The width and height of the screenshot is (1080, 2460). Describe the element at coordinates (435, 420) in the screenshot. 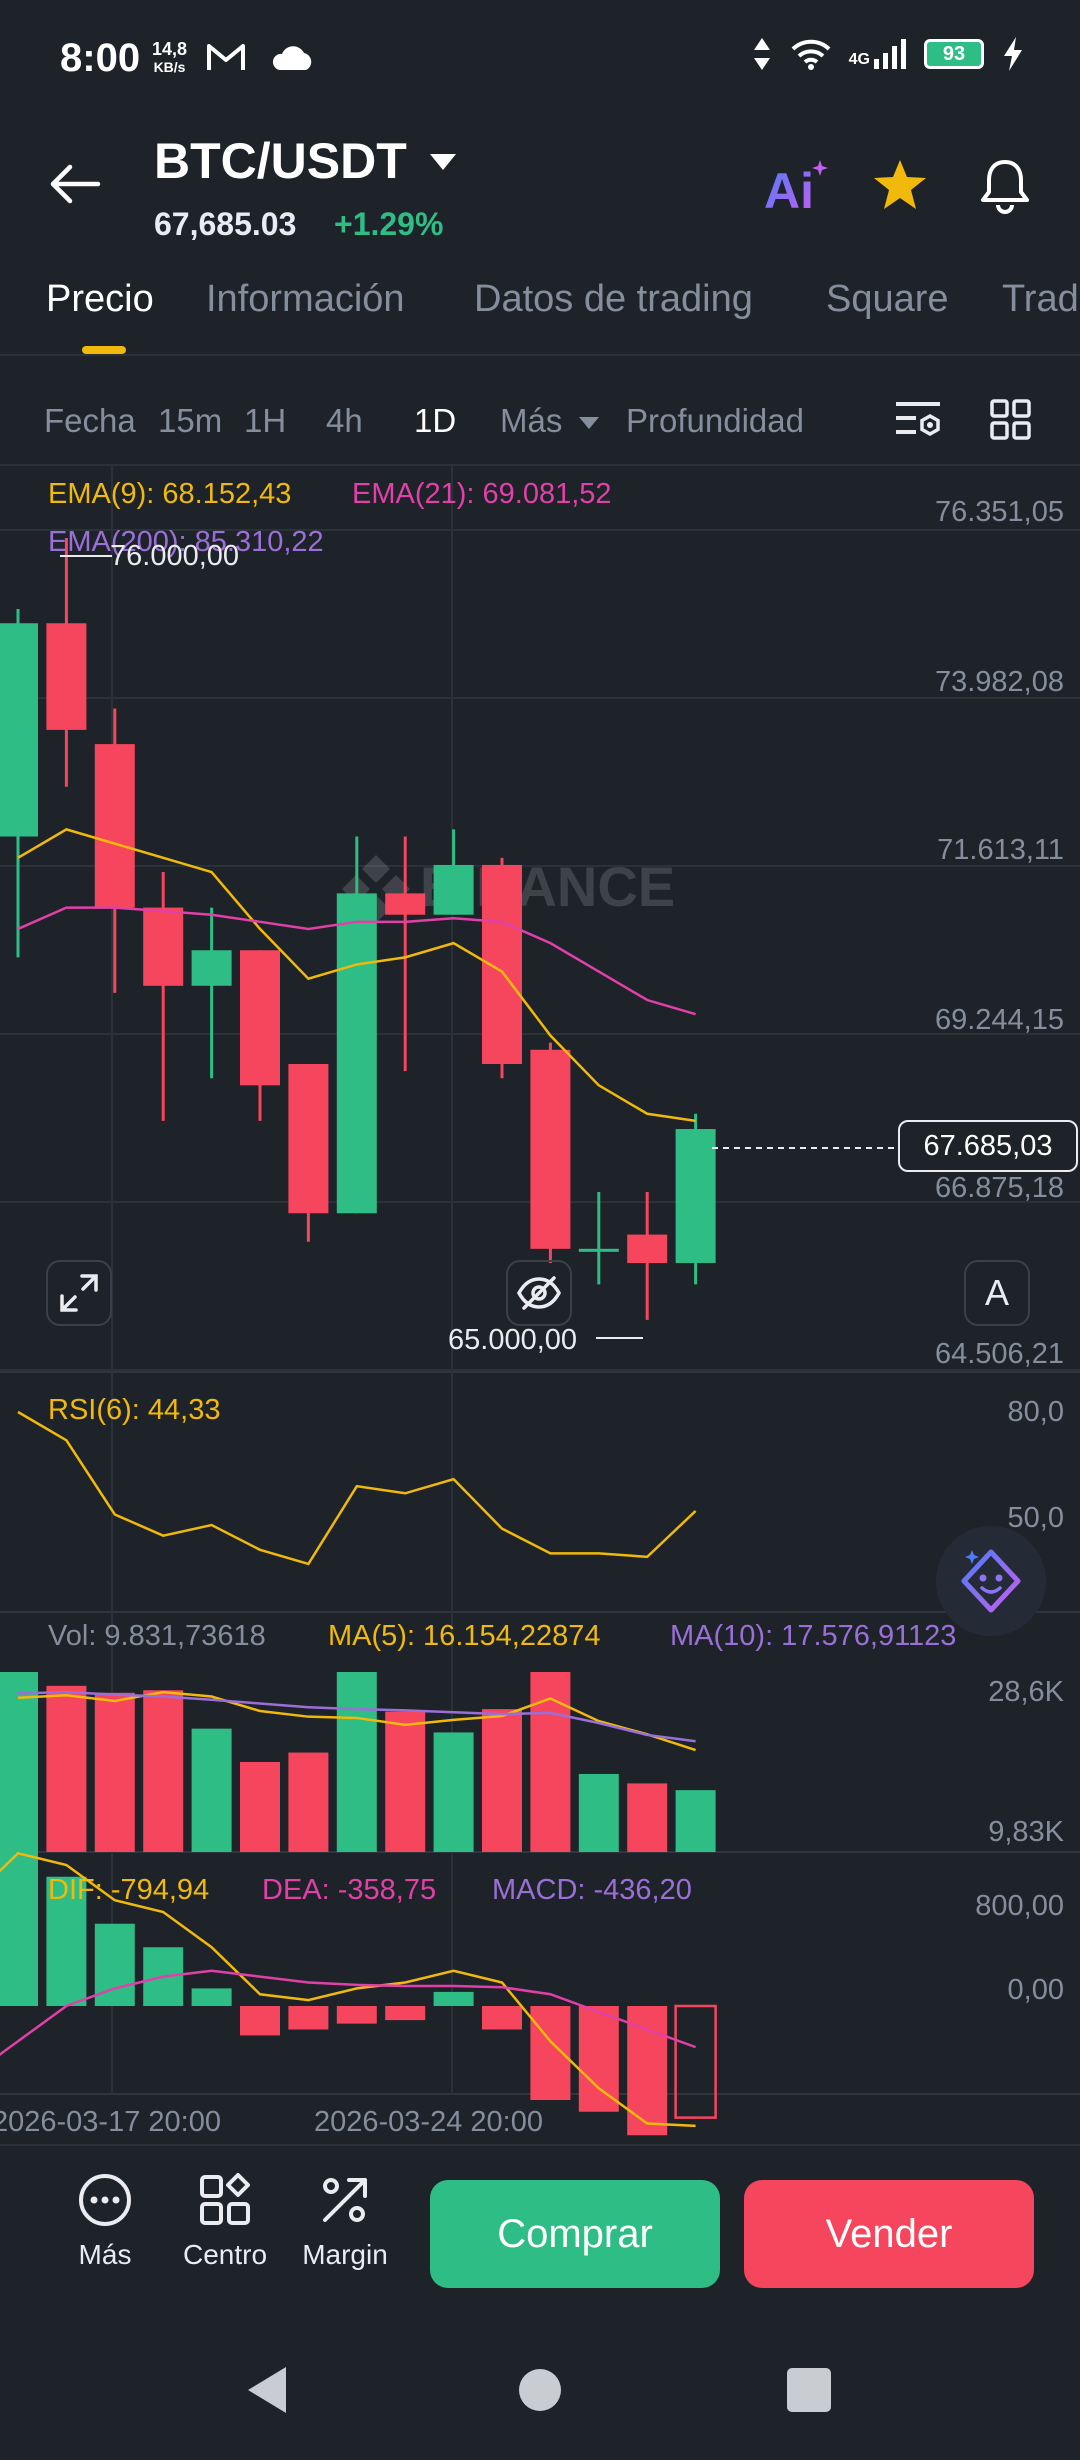

I see `interval-1d: 1D` at that location.